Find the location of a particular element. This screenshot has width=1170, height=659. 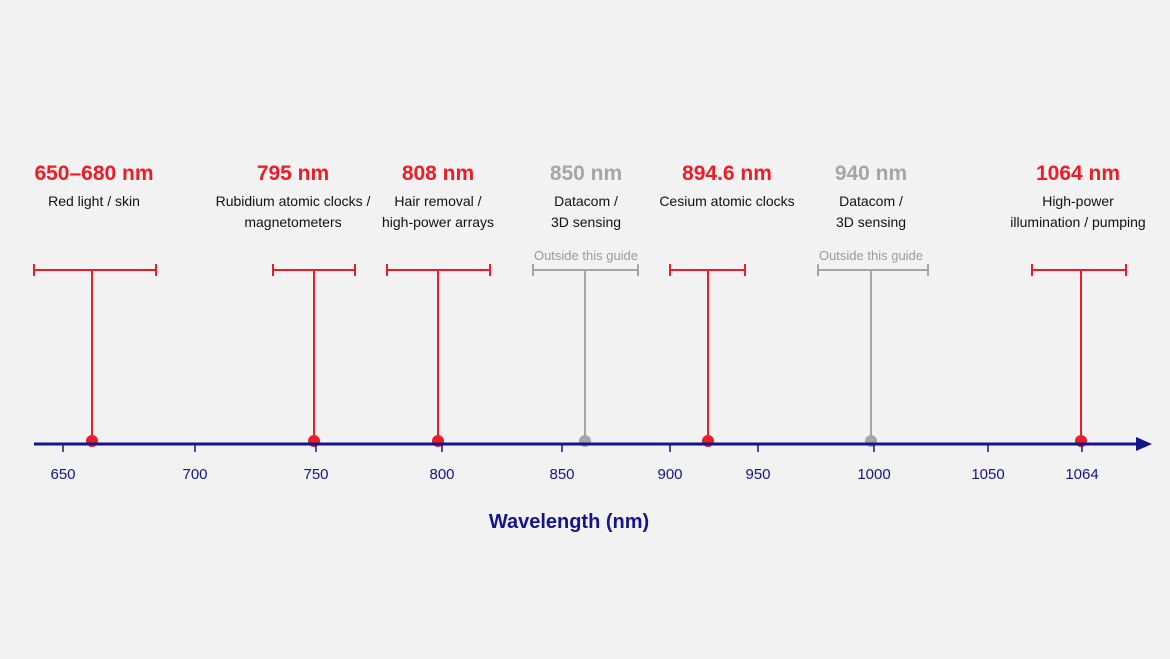

marker-894-6: 894.6 nm Cesium atomic clocks is located at coordinates (727, 304).